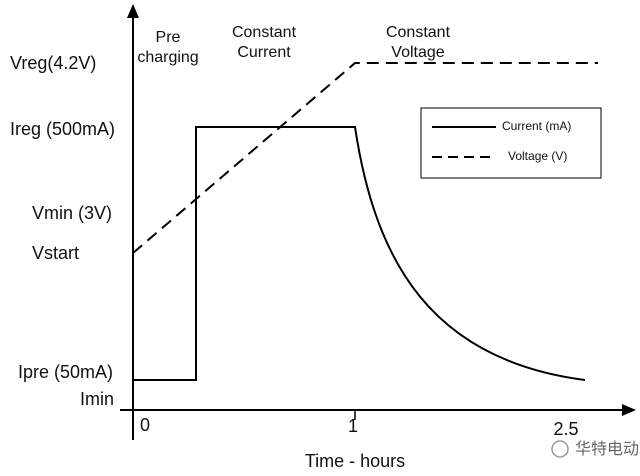 This screenshot has width=640, height=476. Describe the element at coordinates (353, 426) in the screenshot. I see `x-label: 1` at that location.